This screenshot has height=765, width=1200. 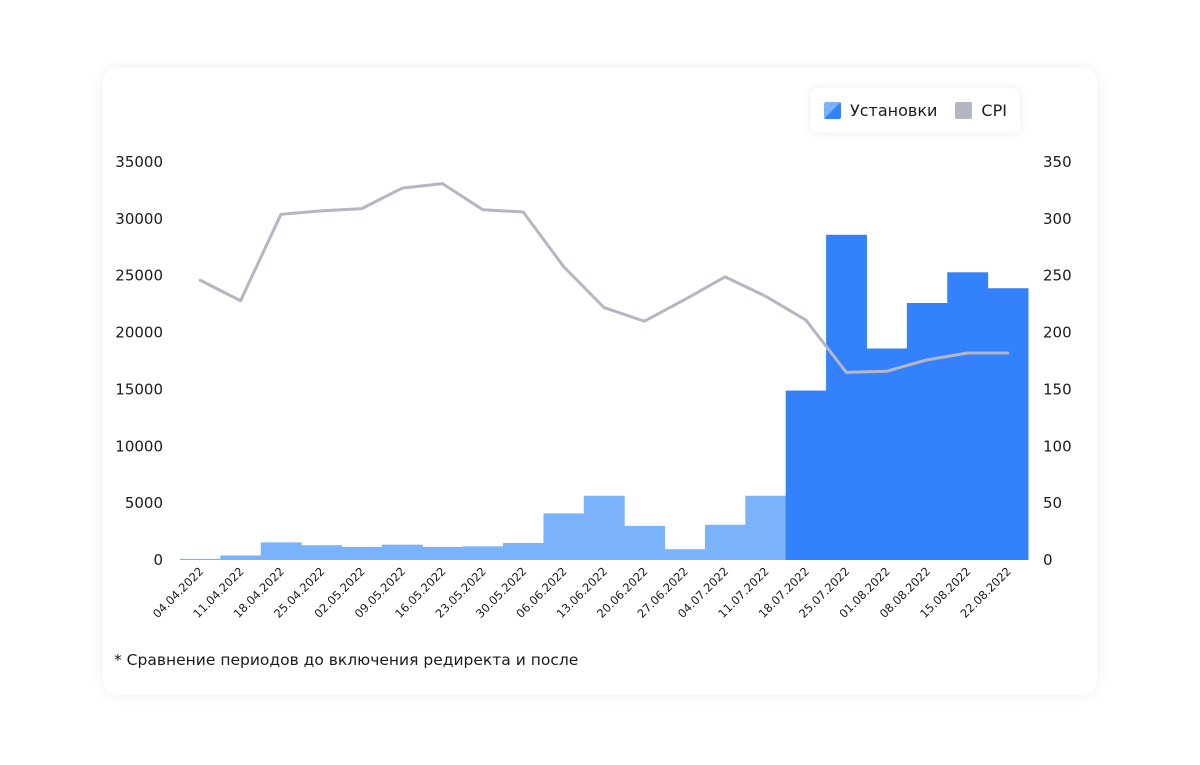 I want to click on right-axis-ticks: 0 50 100 150 200 250 300 350, so click(x=1057, y=361).